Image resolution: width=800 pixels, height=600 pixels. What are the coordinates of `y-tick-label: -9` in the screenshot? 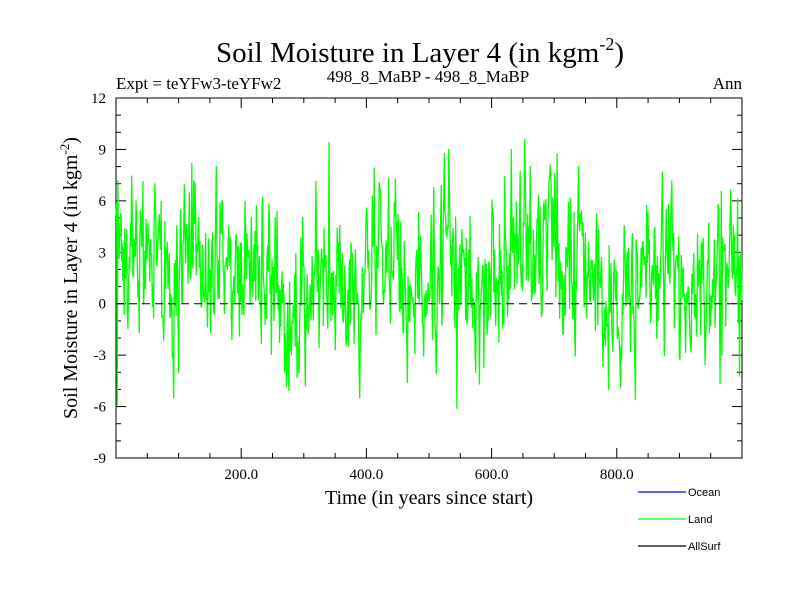 It's located at (100, 459).